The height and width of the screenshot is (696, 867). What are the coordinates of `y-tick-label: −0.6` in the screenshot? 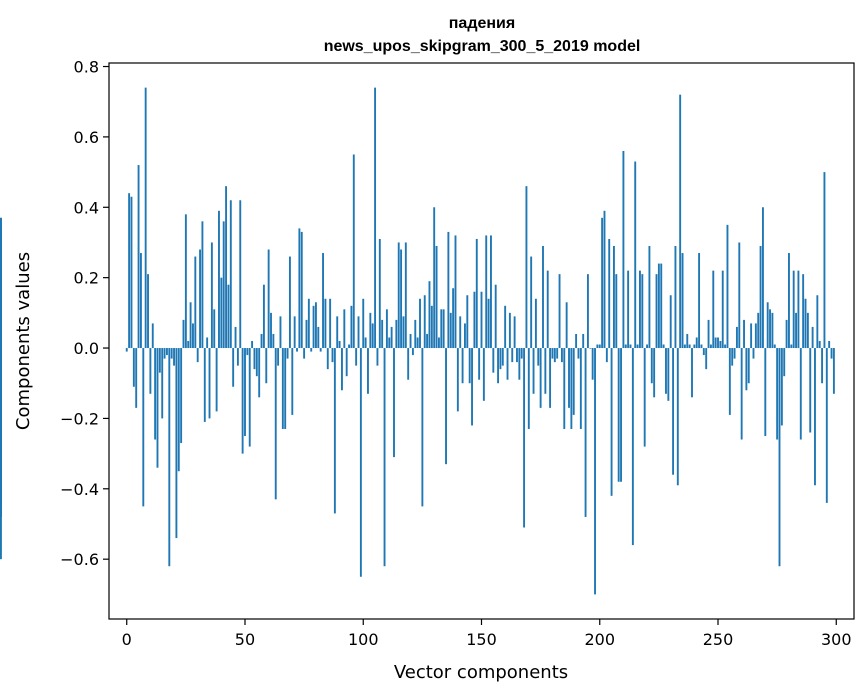 It's located at (79, 559).